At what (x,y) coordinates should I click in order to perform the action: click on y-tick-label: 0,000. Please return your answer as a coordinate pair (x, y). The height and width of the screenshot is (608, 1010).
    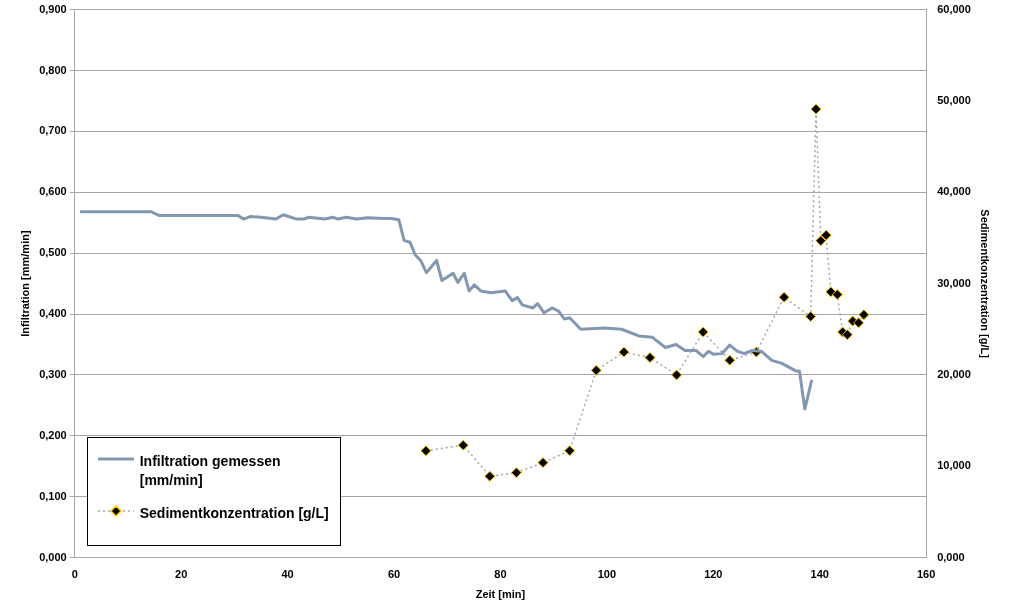
    Looking at the image, I should click on (53, 556).